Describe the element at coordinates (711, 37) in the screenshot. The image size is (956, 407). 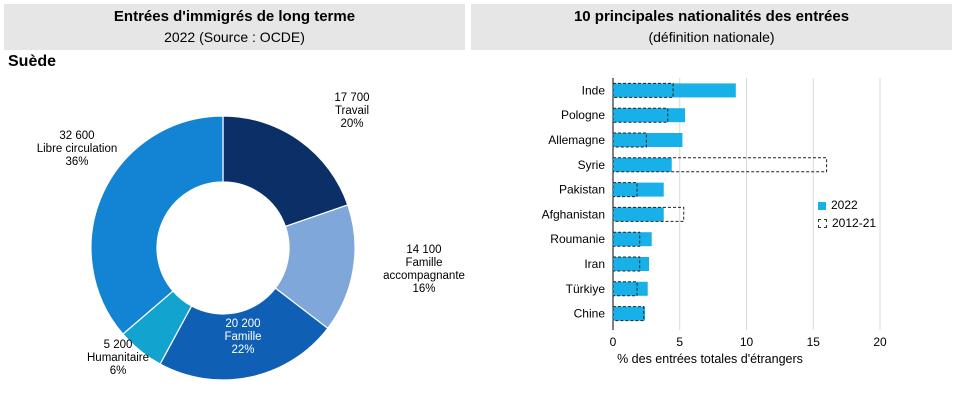
I see `right-panel-subtitle: (définition nationale)` at that location.